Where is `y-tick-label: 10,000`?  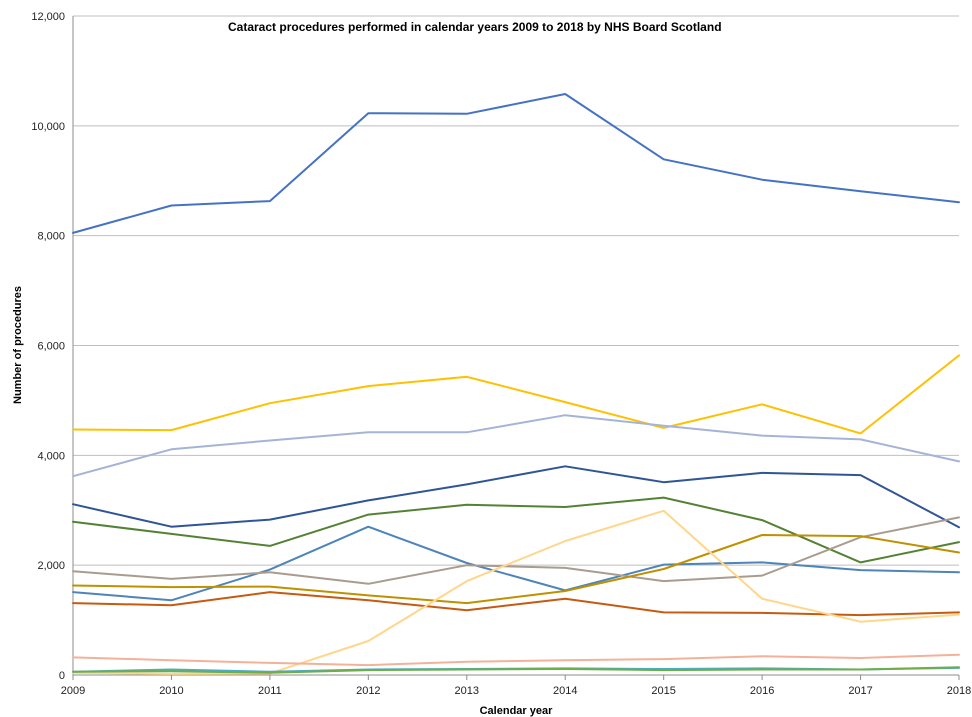
y-tick-label: 10,000 is located at coordinates (48, 127).